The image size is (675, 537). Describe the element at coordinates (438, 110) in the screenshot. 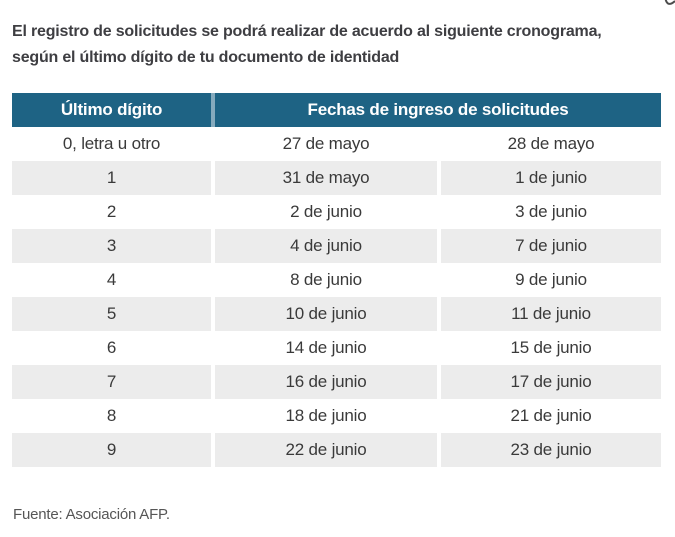

I see `column-header-dates: Fechas de ingreso de solicitudes` at that location.